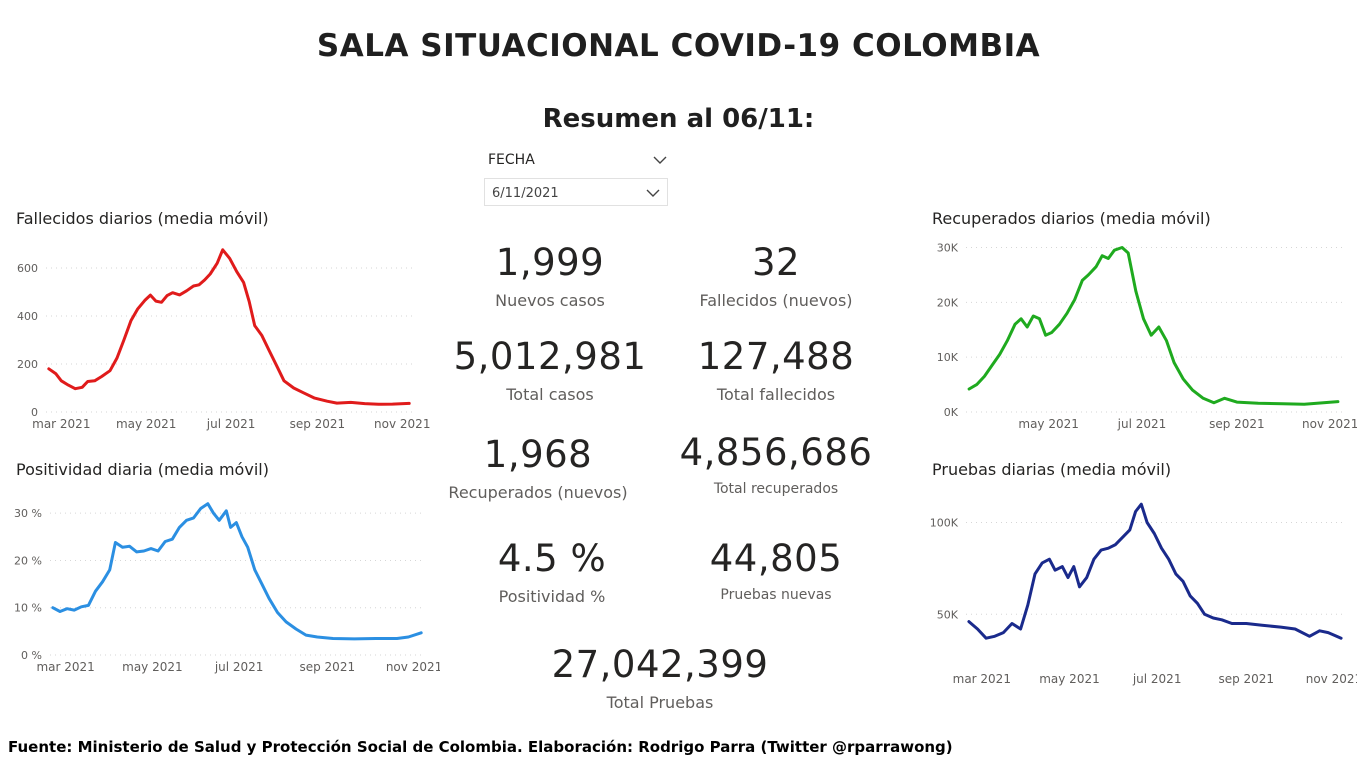 This screenshot has width=1357, height=765. Describe the element at coordinates (776, 394) in the screenshot. I see `kpi-label: Total fallecidos` at that location.